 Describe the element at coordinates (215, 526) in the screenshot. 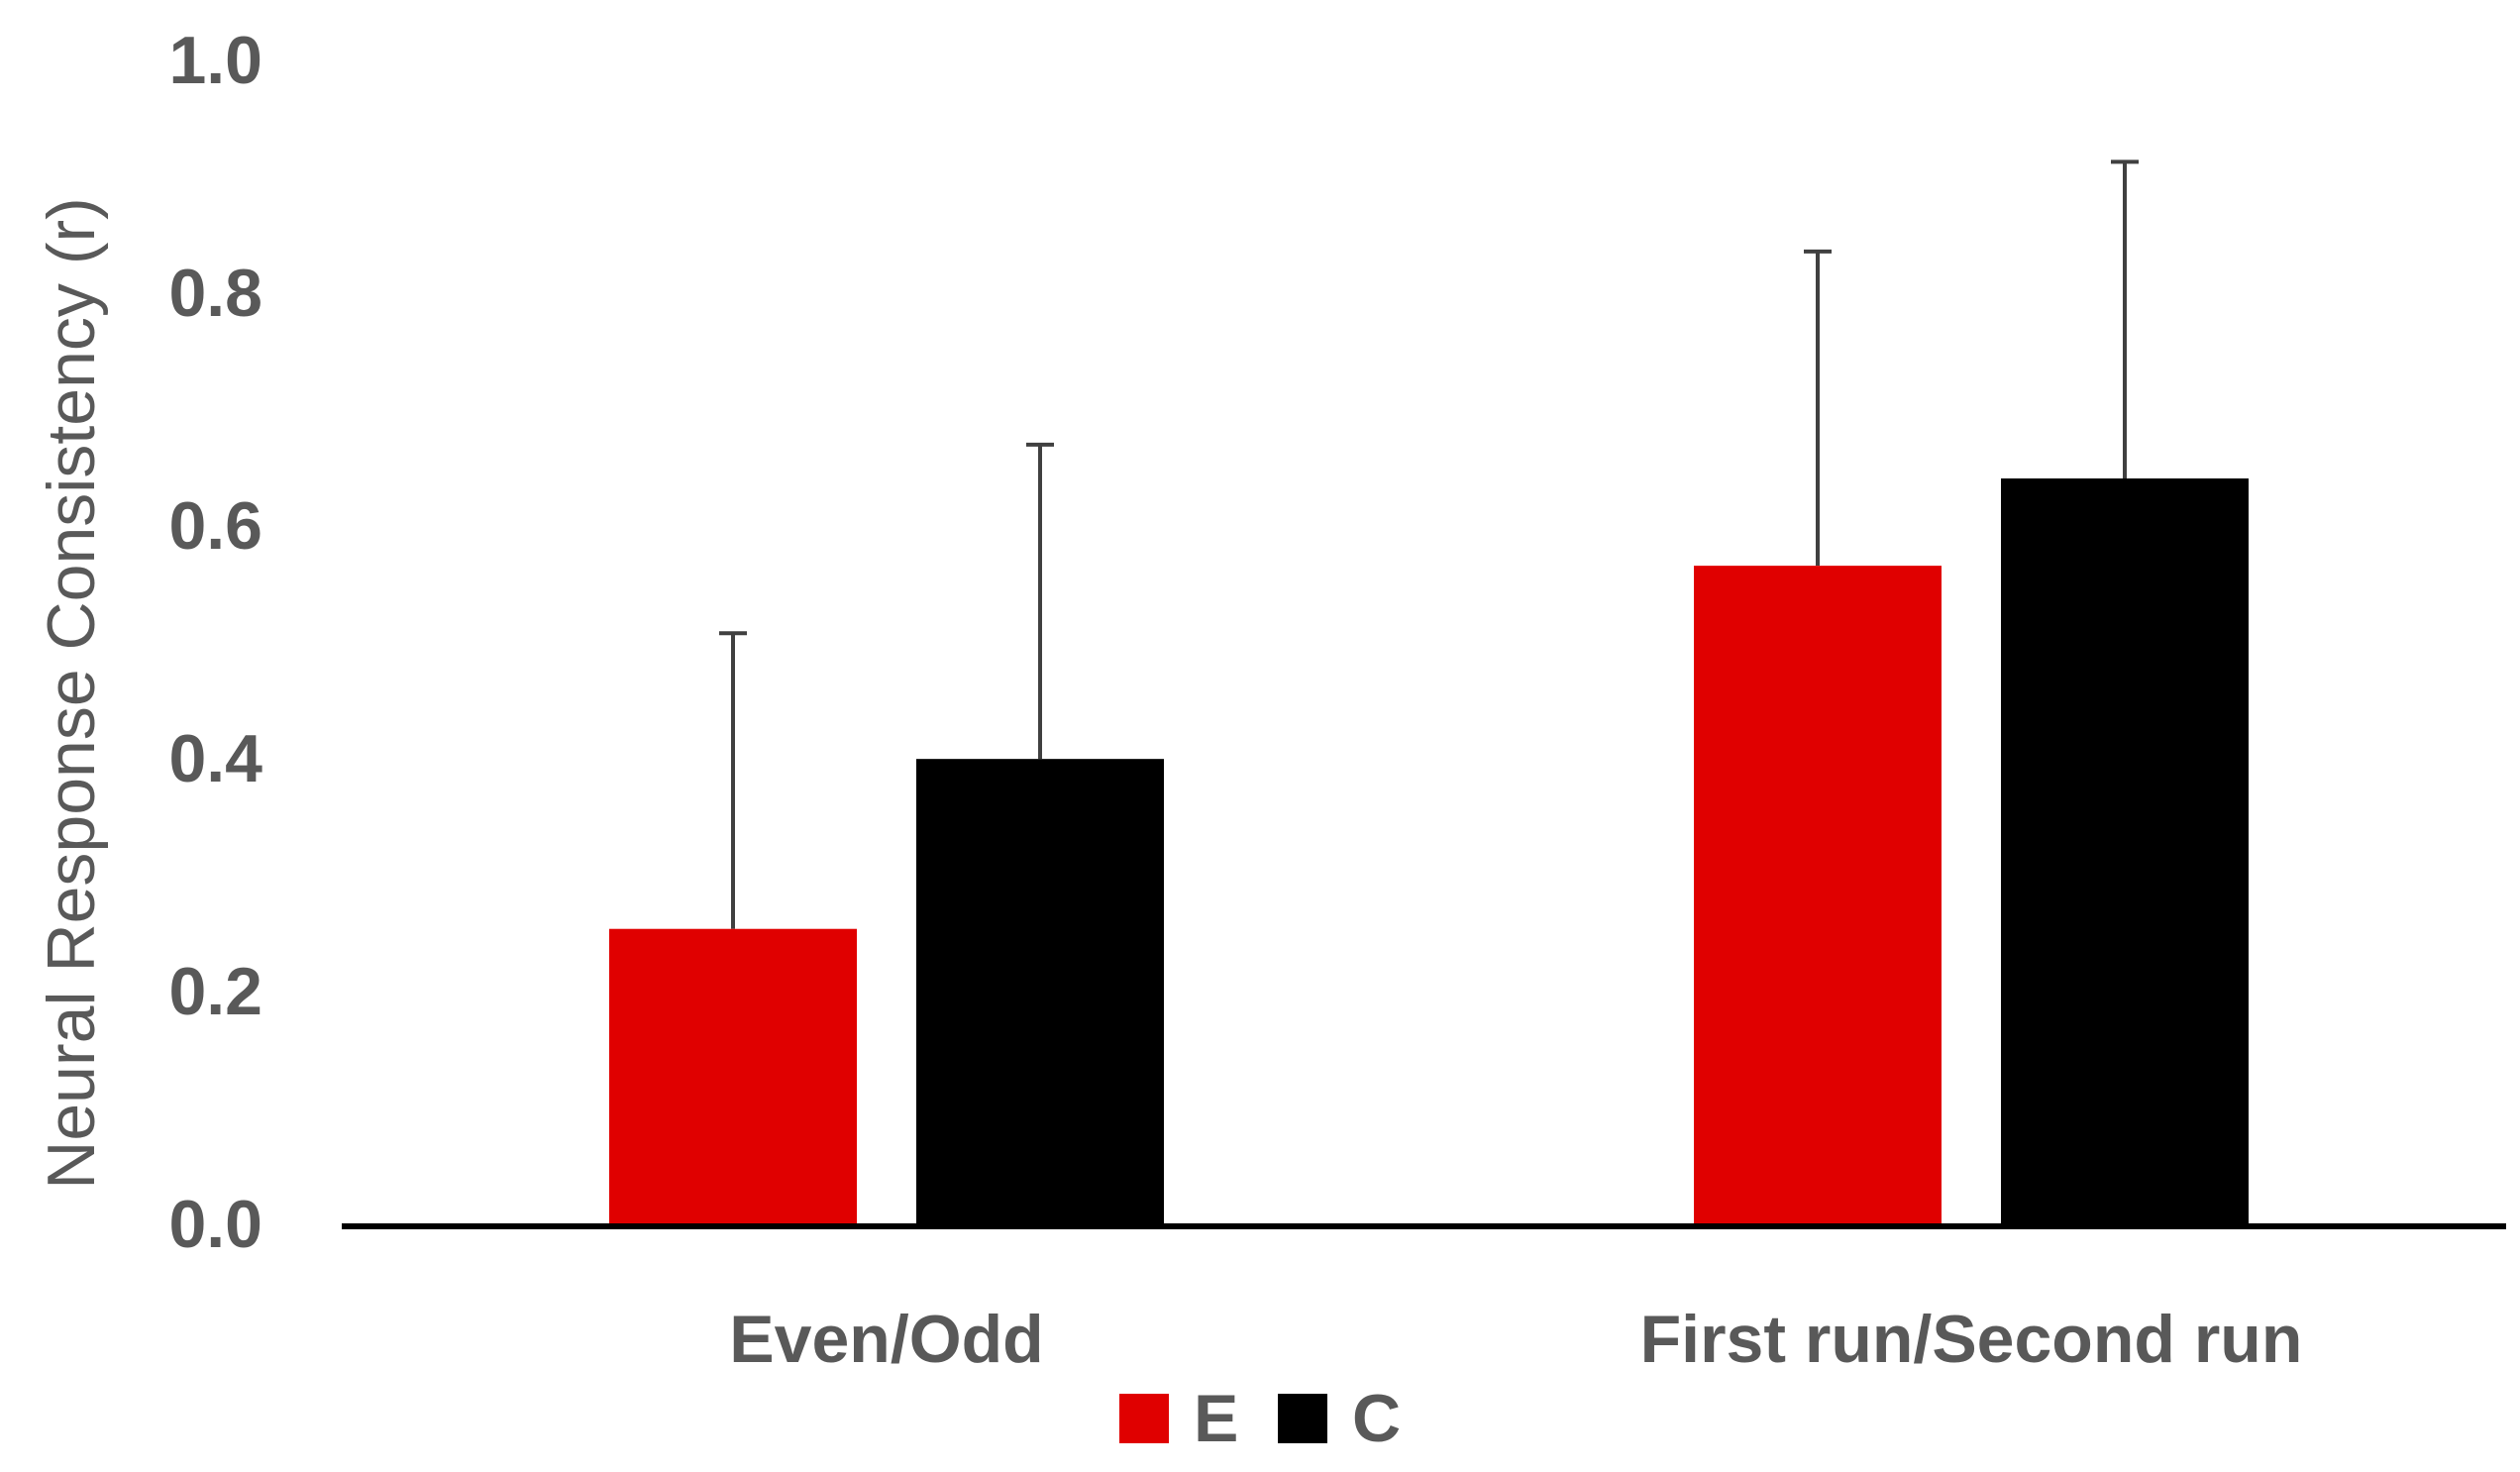

I see `y-tick-label: 0.6` at that location.